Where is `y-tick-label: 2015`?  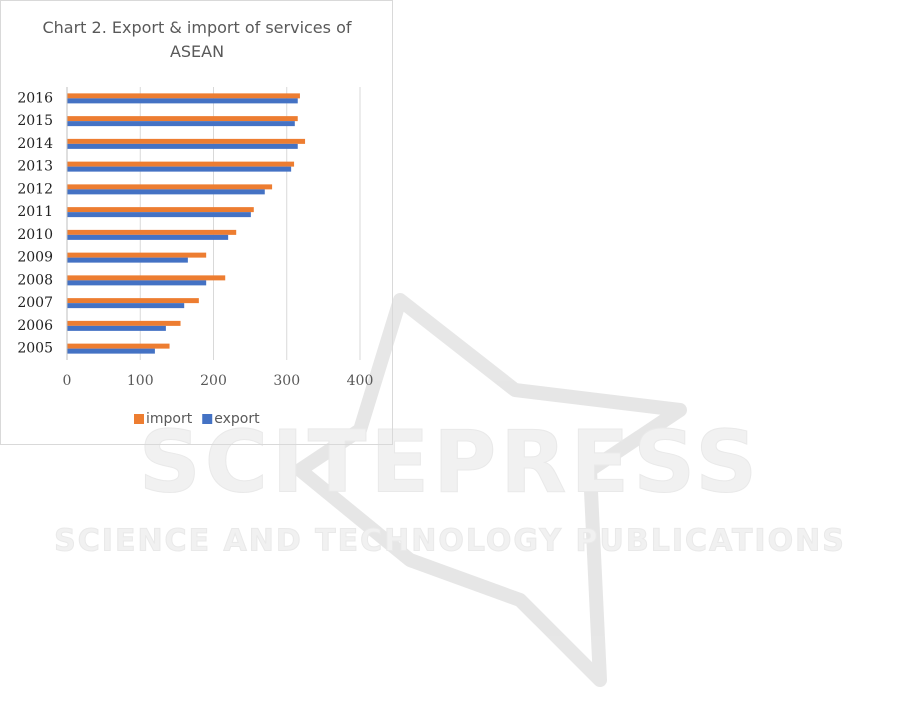
y-tick-label: 2015 is located at coordinates (35, 121).